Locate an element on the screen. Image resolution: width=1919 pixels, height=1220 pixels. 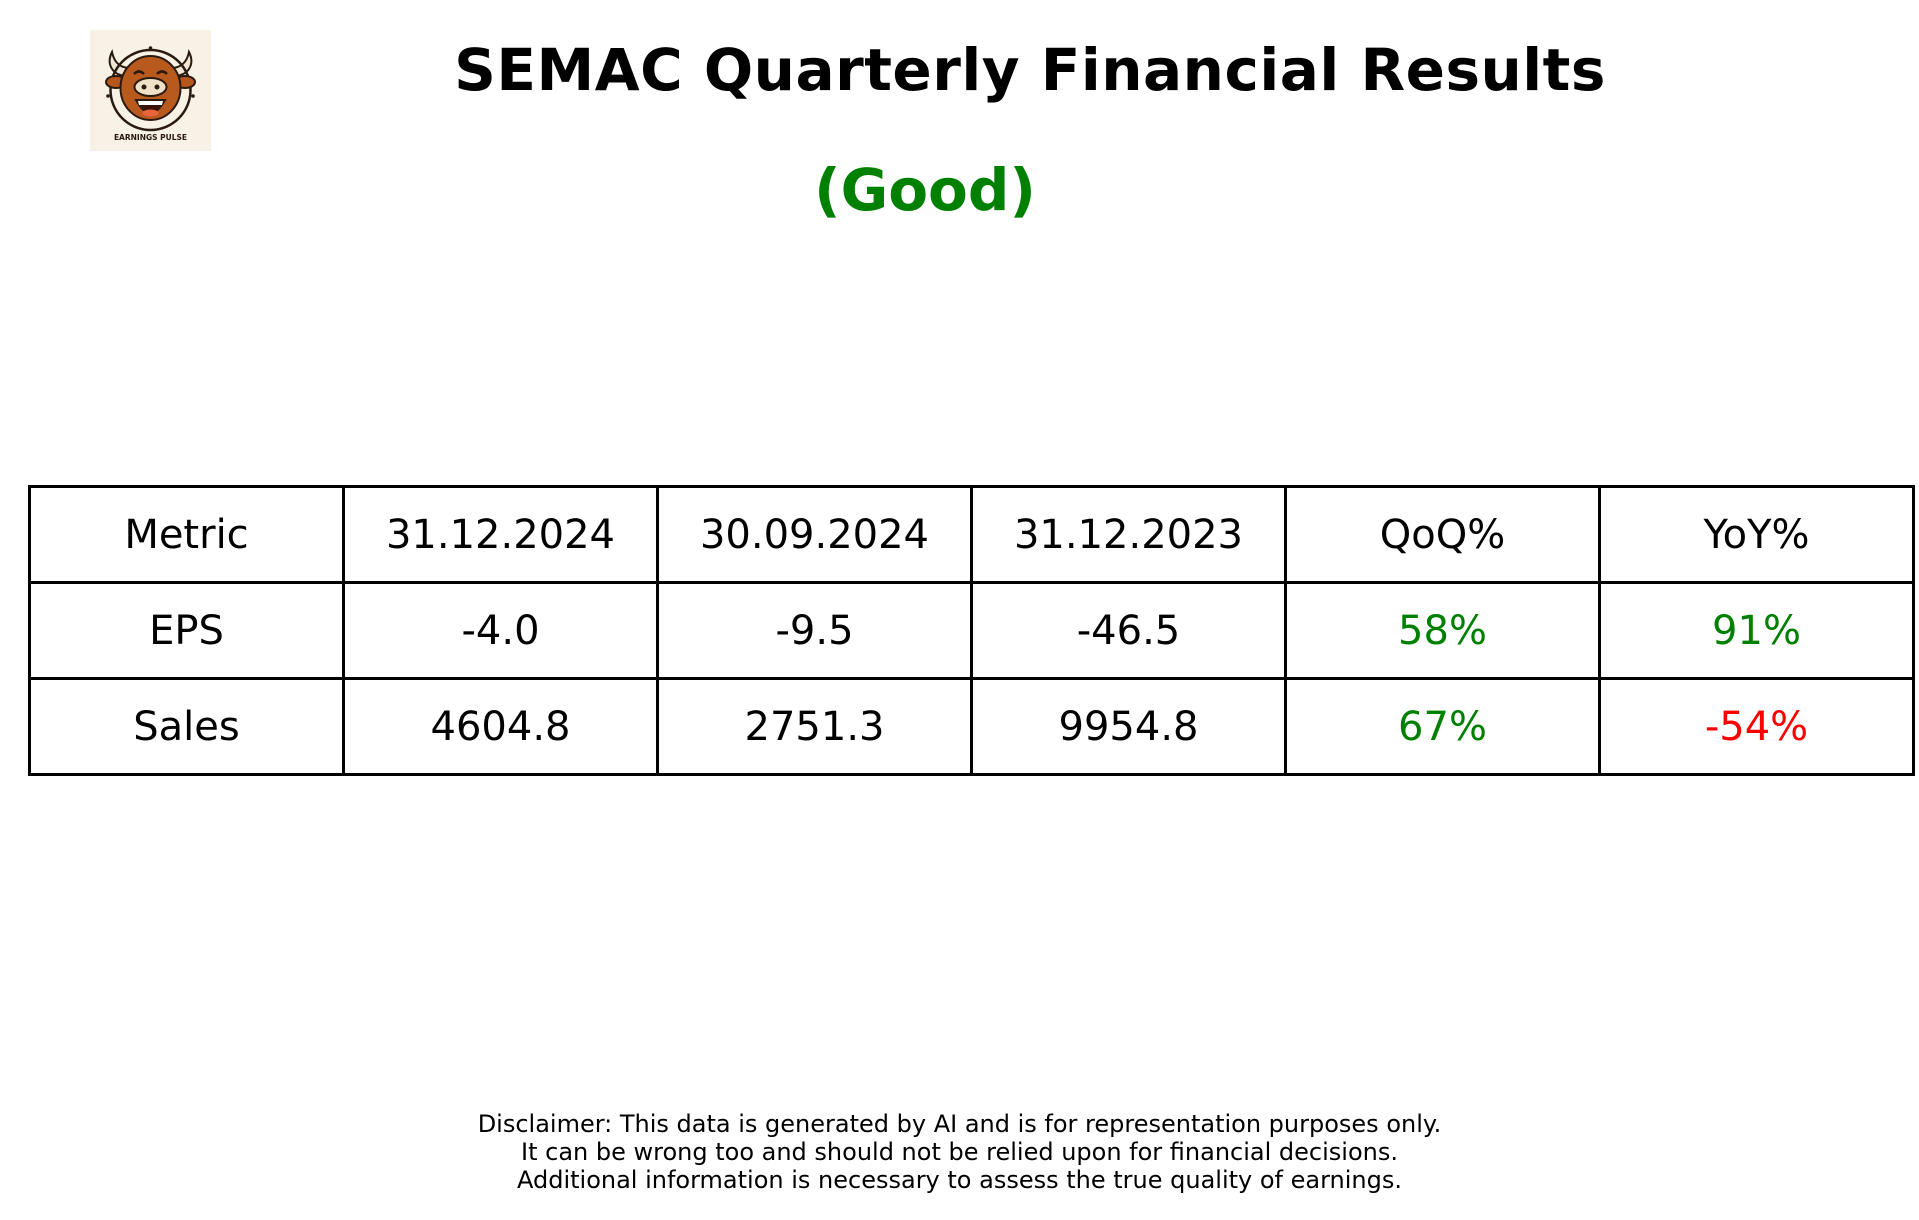
column-header-metric: Metric is located at coordinates (186, 534).